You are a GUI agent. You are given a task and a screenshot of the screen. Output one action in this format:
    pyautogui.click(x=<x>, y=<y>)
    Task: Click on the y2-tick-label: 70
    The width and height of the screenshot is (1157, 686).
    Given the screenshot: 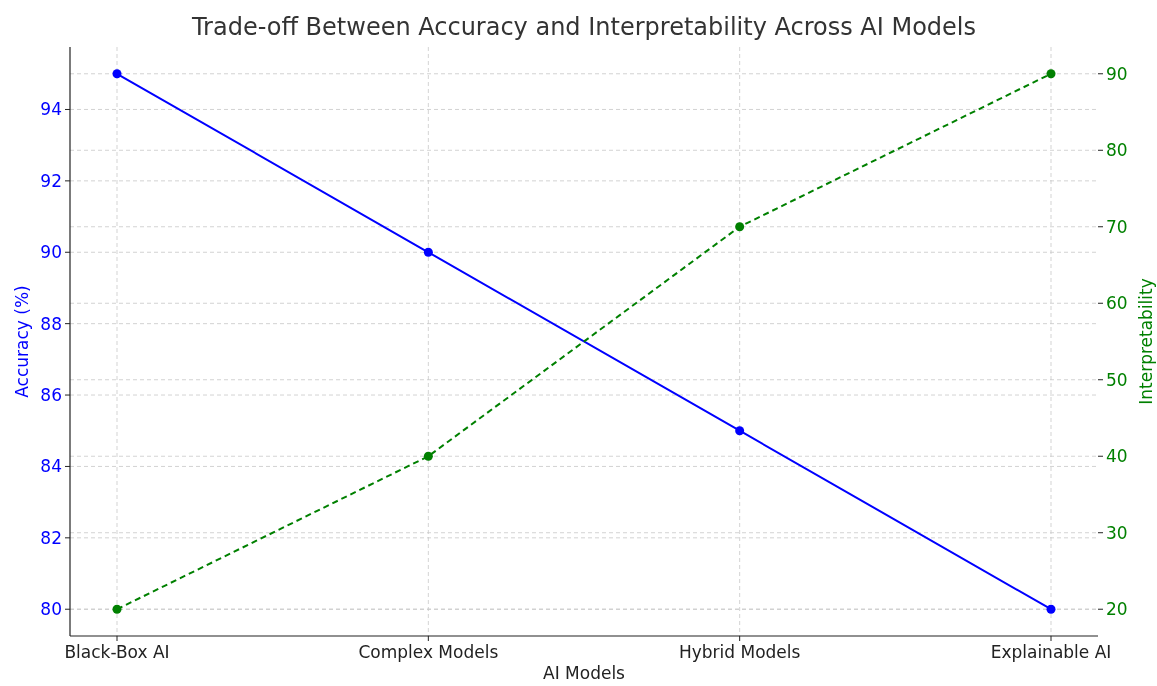 What is the action you would take?
    pyautogui.click(x=1117, y=226)
    